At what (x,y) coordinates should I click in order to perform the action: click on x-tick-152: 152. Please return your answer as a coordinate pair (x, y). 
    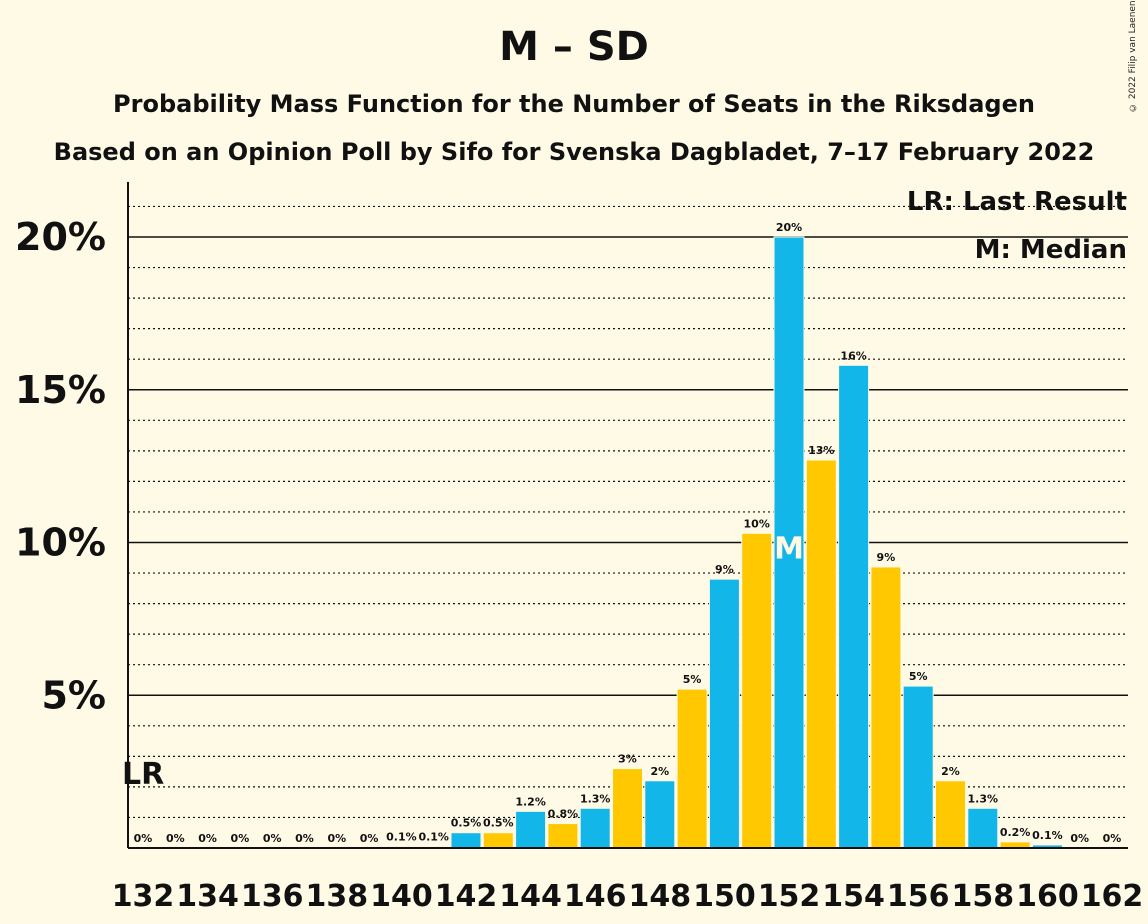
    Looking at the image, I should click on (789, 896).